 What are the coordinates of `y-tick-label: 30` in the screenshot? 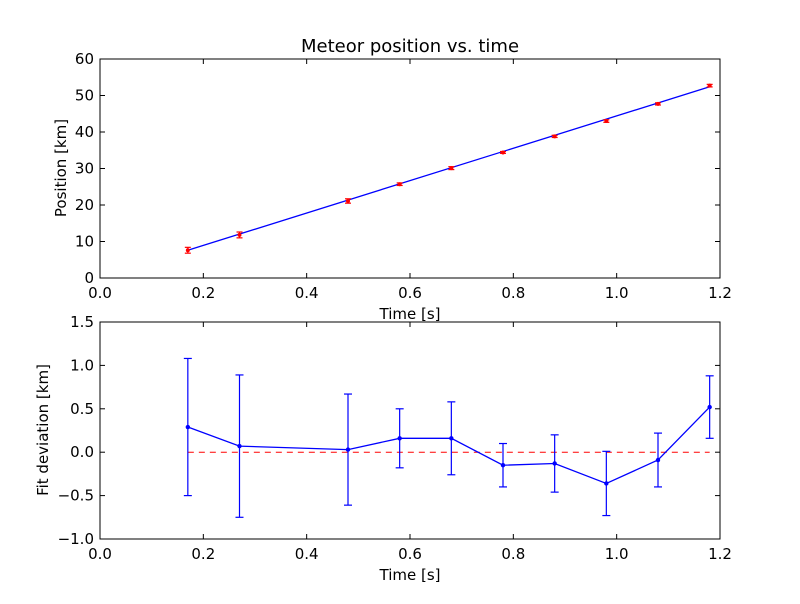 It's located at (84, 169).